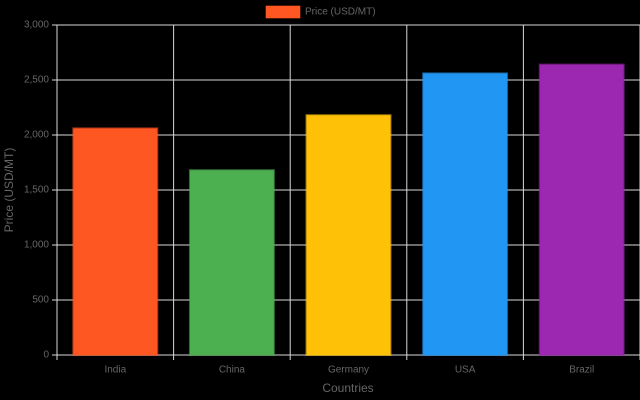 This screenshot has width=640, height=400. Describe the element at coordinates (36, 245) in the screenshot. I see `y-tick-label: 1,000` at that location.